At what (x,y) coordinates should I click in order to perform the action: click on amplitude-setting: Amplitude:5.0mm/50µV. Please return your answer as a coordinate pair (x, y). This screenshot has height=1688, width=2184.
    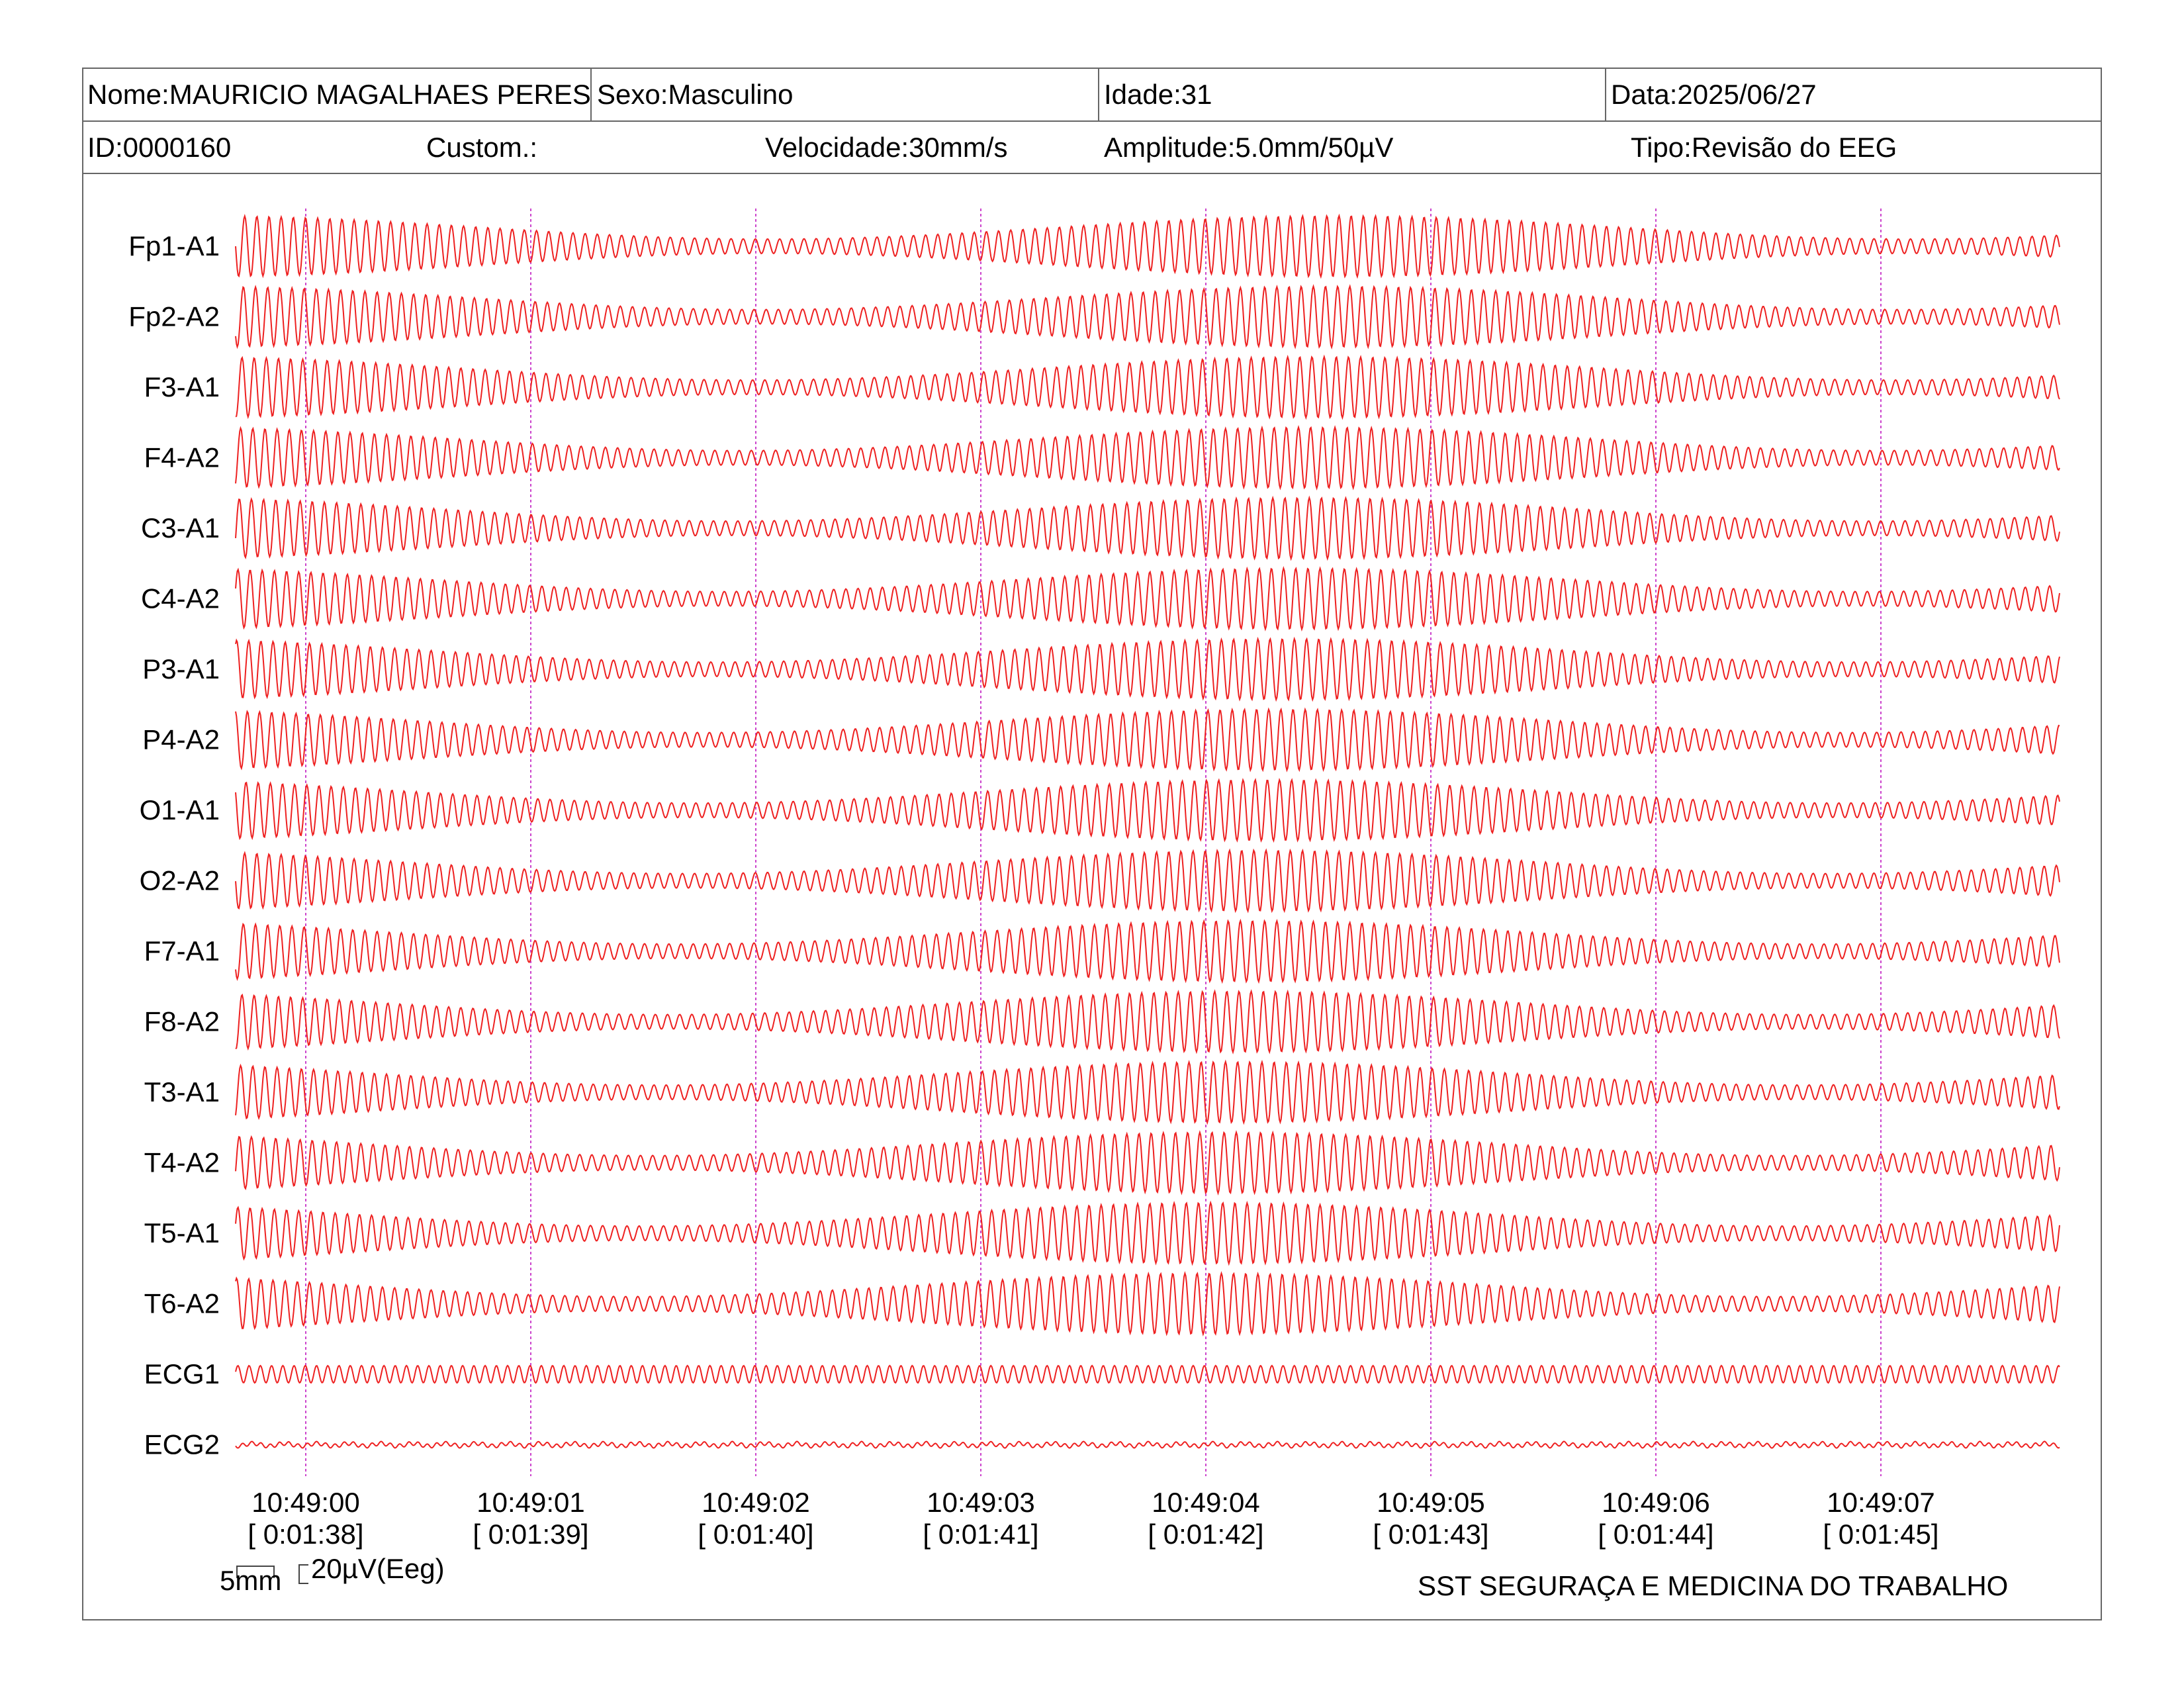
    Looking at the image, I should click on (1249, 147).